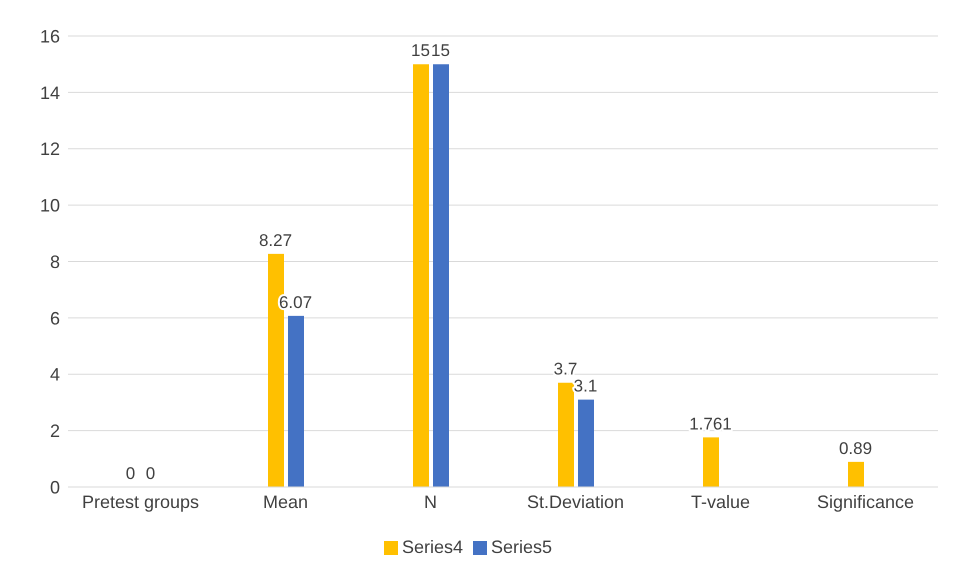 This screenshot has width=959, height=578. Describe the element at coordinates (430, 502) in the screenshot. I see `x-tick-label: N` at that location.